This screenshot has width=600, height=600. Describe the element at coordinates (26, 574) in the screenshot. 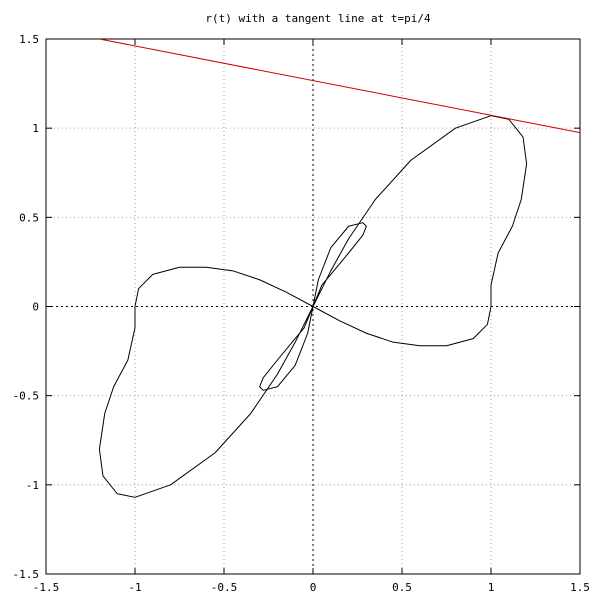

I see `y-tick-label: -1.5` at that location.